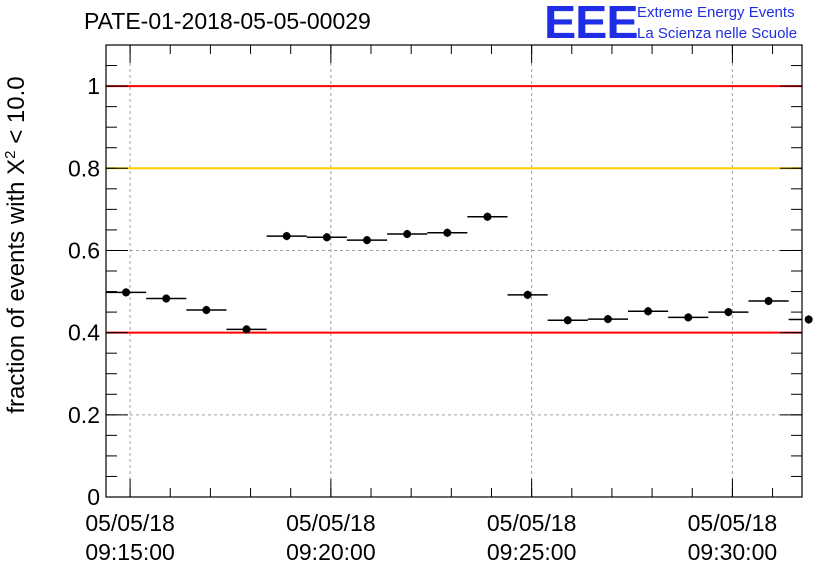 This screenshot has width=836, height=572. Describe the element at coordinates (84, 291) in the screenshot. I see `y-tick-labels: 0 0.2 0.4 0.6 0.8 1` at that location.